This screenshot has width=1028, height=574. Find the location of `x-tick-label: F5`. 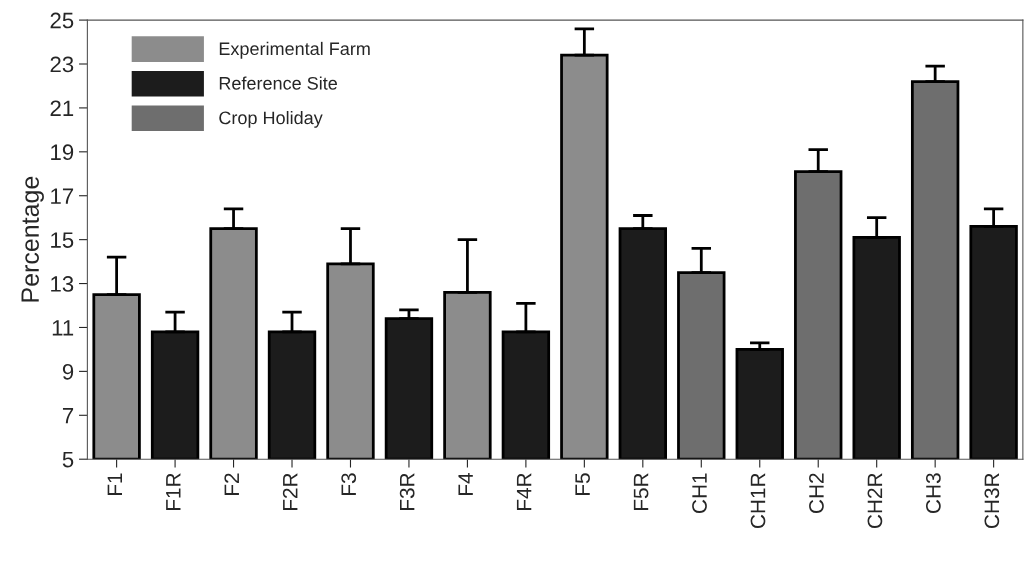

x-tick-label: F5 is located at coordinates (582, 484).